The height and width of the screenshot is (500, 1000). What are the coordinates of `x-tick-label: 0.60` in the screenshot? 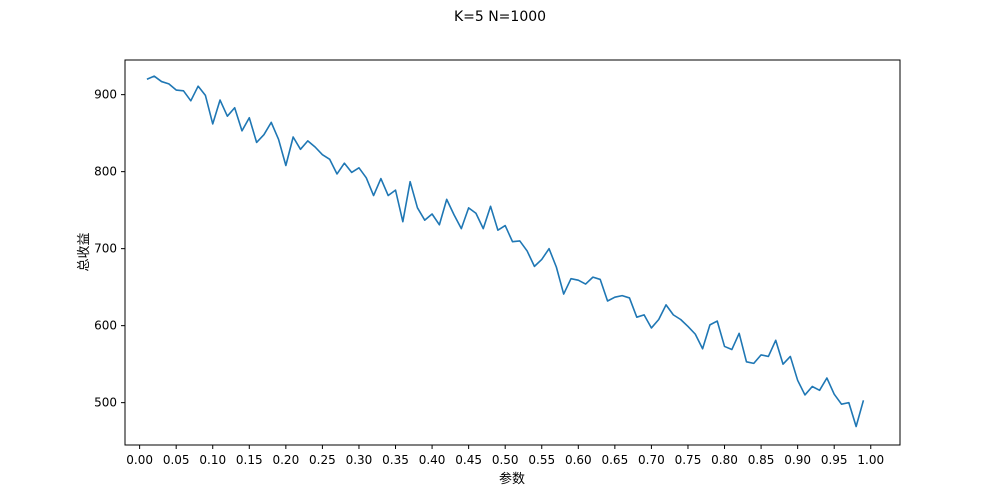 It's located at (578, 460).